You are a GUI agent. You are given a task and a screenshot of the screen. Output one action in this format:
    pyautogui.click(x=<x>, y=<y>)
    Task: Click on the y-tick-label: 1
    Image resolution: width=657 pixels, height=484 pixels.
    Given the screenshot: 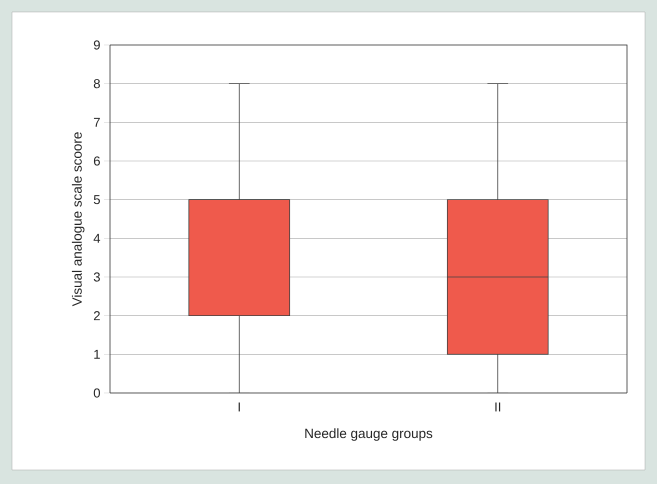 What is the action you would take?
    pyautogui.click(x=97, y=354)
    